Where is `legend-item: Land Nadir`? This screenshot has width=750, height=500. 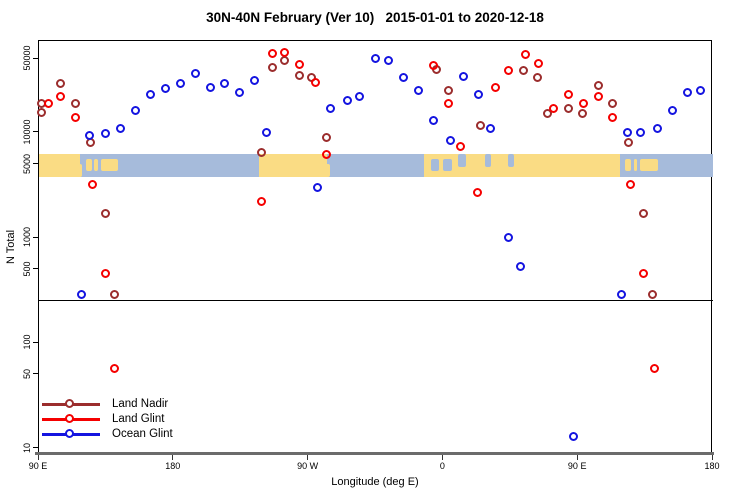 legend-item: Land Nadir is located at coordinates (107, 404).